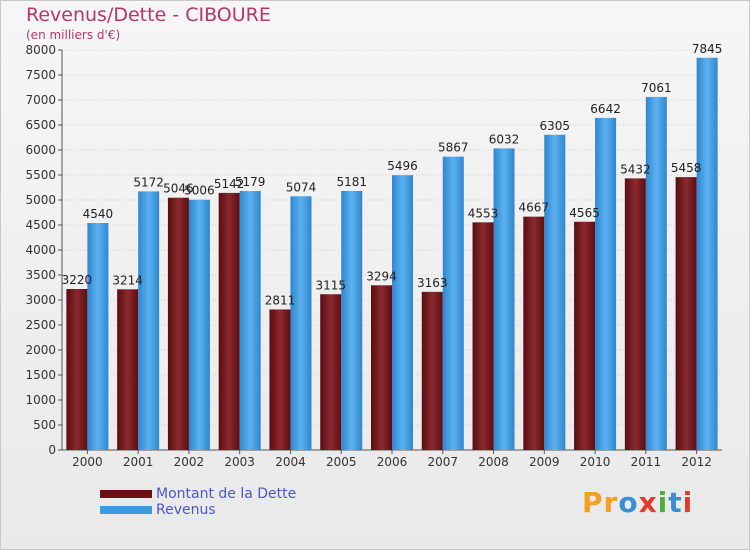 The image size is (750, 550). What do you see at coordinates (453, 148) in the screenshot?
I see `data-label-revenue: 5867` at bounding box center [453, 148].